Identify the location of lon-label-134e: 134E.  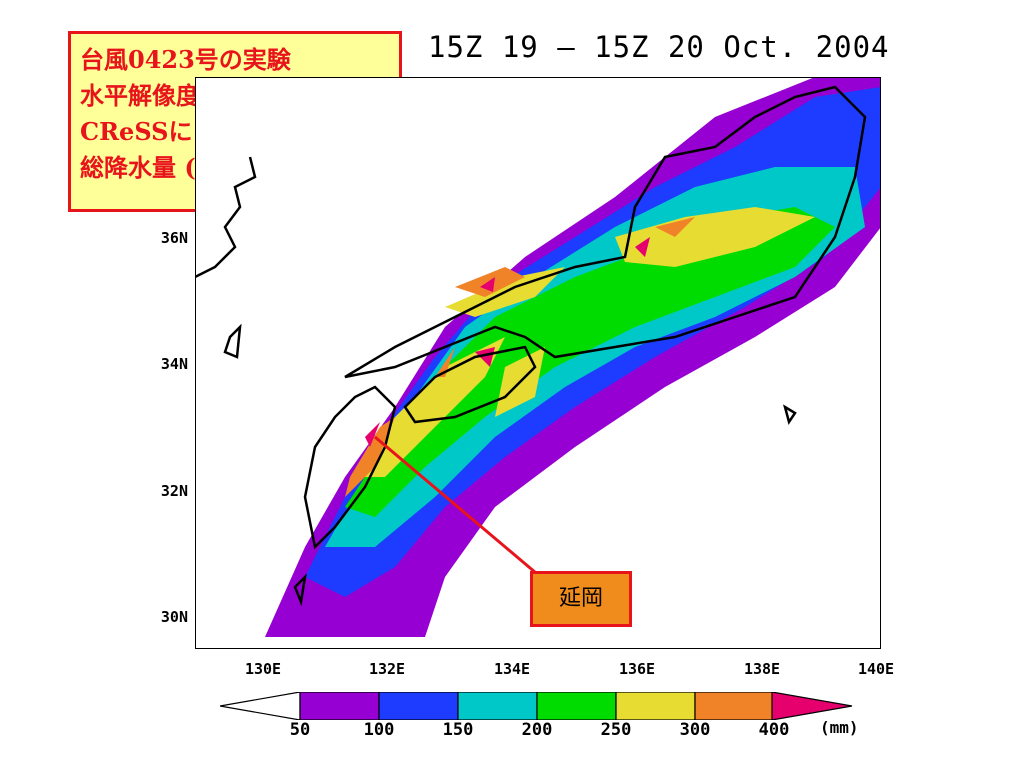
(512, 669).